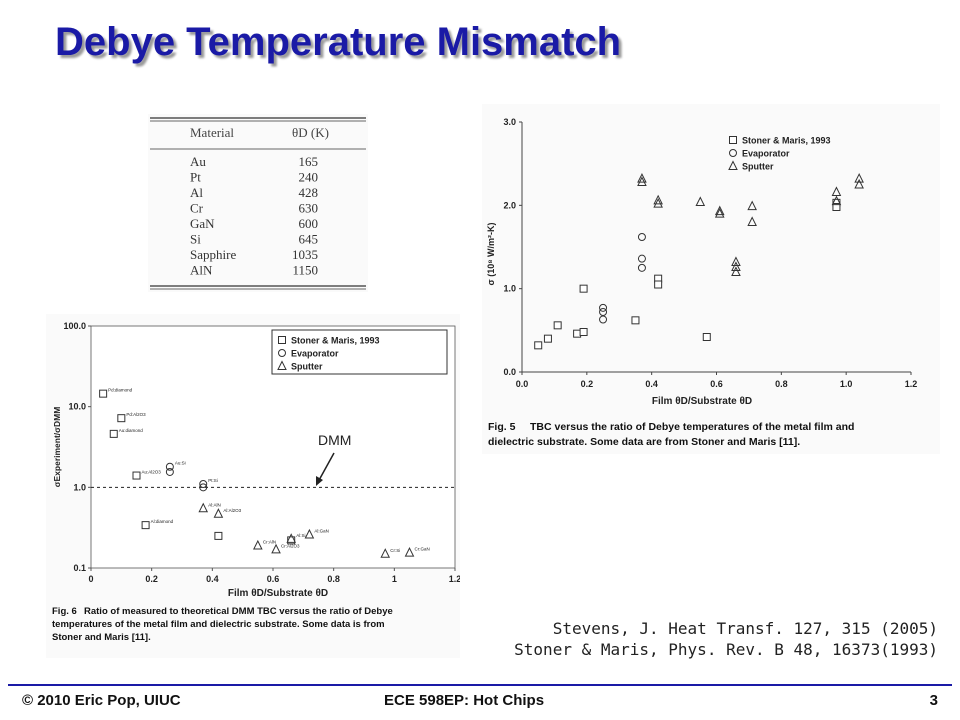 The width and height of the screenshot is (960, 720). What do you see at coordinates (359, 352) in the screenshot?
I see `fig6-legend-box` at bounding box center [359, 352].